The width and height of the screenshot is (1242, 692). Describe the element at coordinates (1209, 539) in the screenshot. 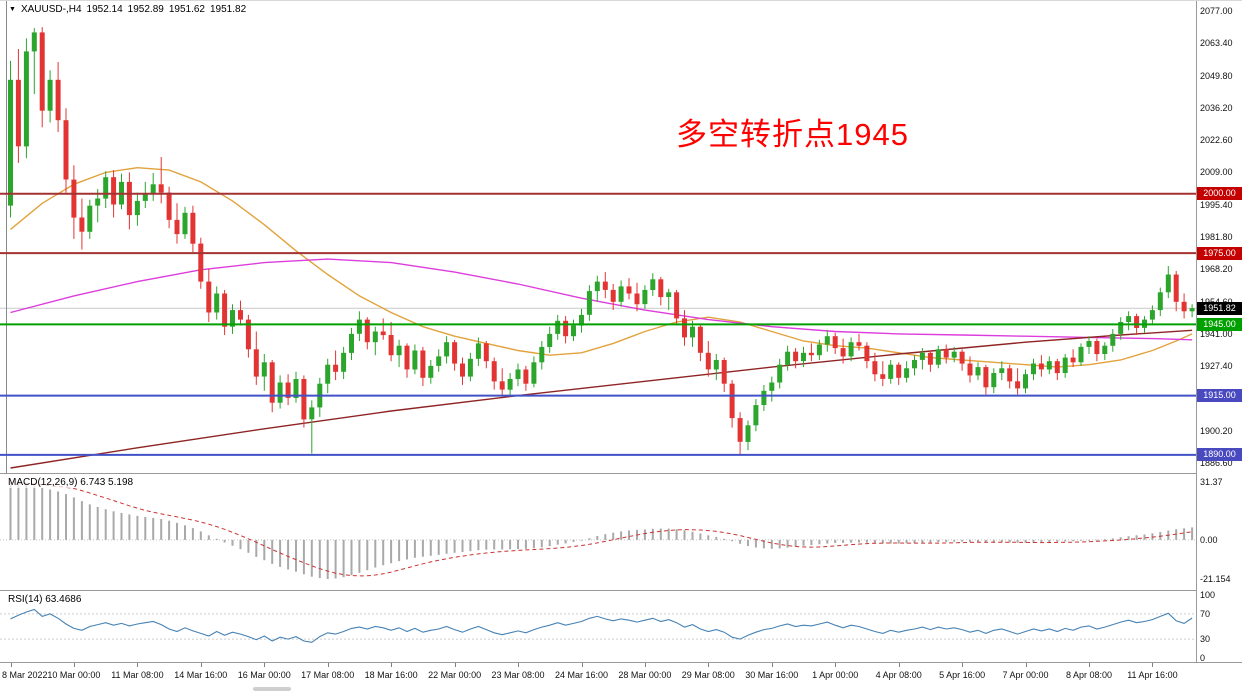

I see `macd-tick-label: 0.00` at that location.